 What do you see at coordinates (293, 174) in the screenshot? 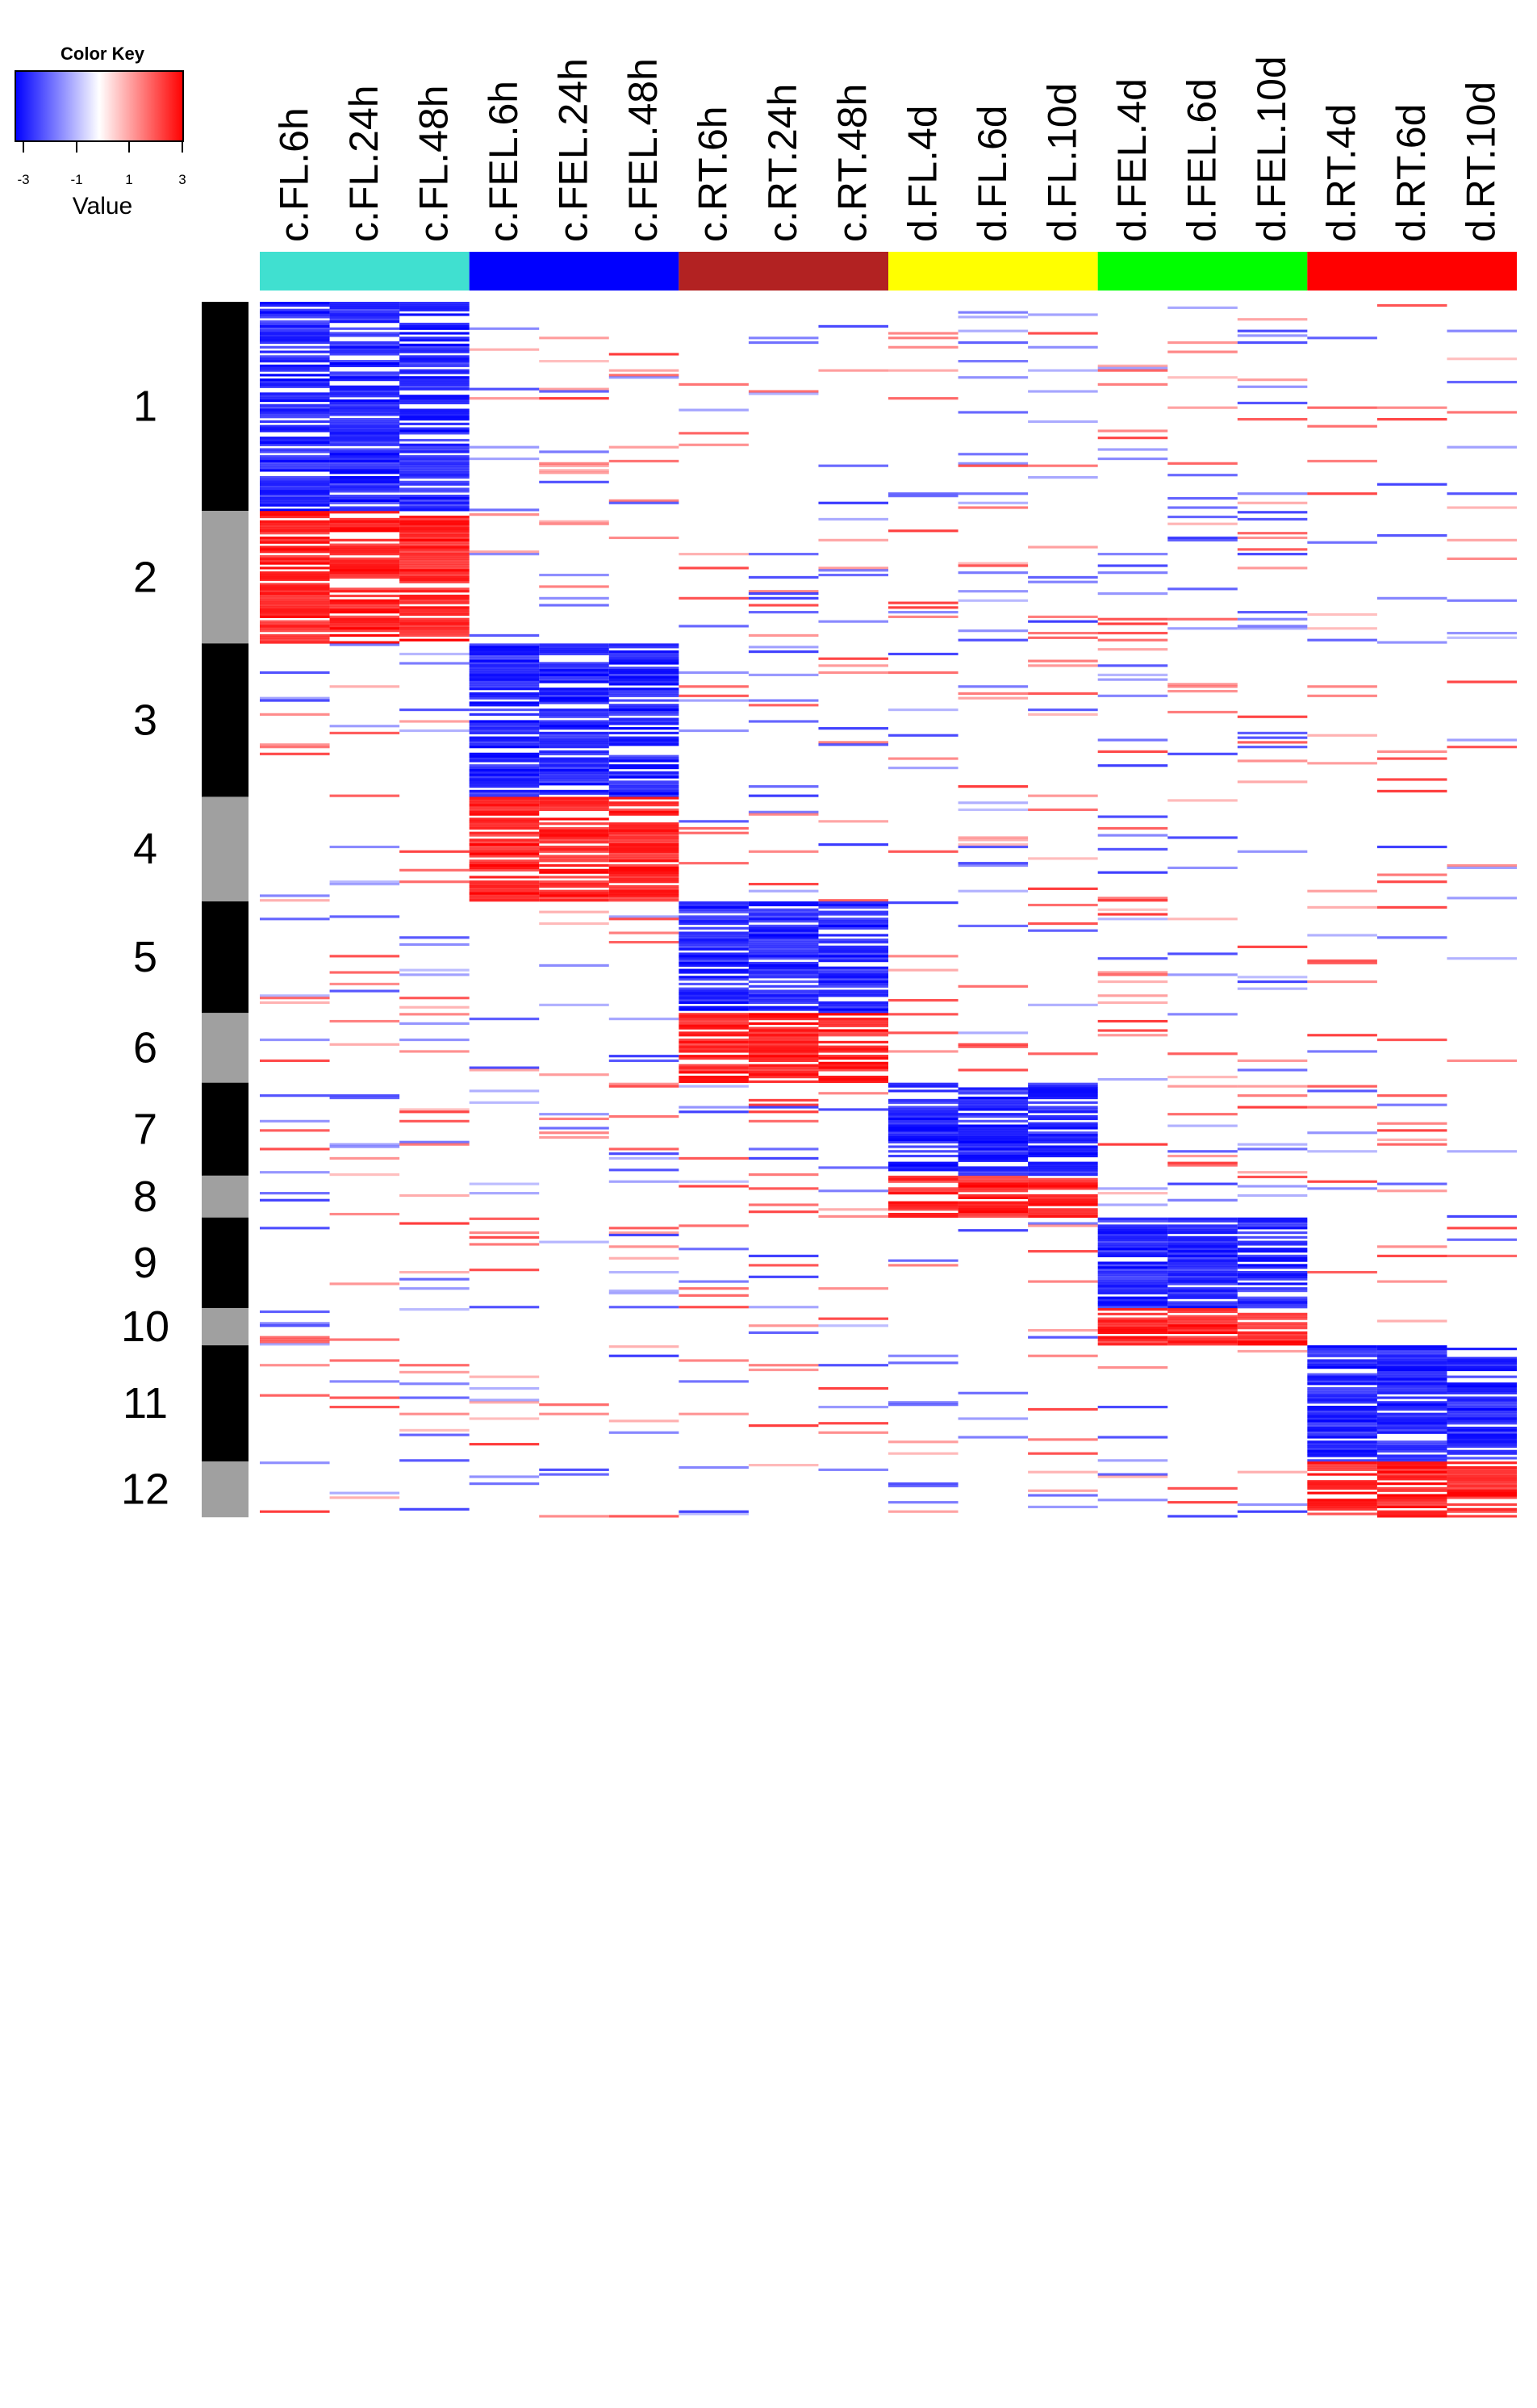
I see `column-label: c.FL.6h` at bounding box center [293, 174].